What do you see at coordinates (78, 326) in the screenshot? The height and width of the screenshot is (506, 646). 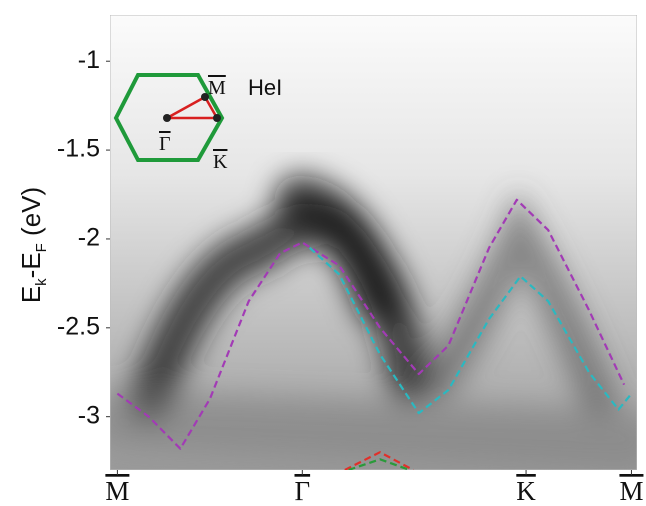 I see `y-tick-label: -2.5` at bounding box center [78, 326].